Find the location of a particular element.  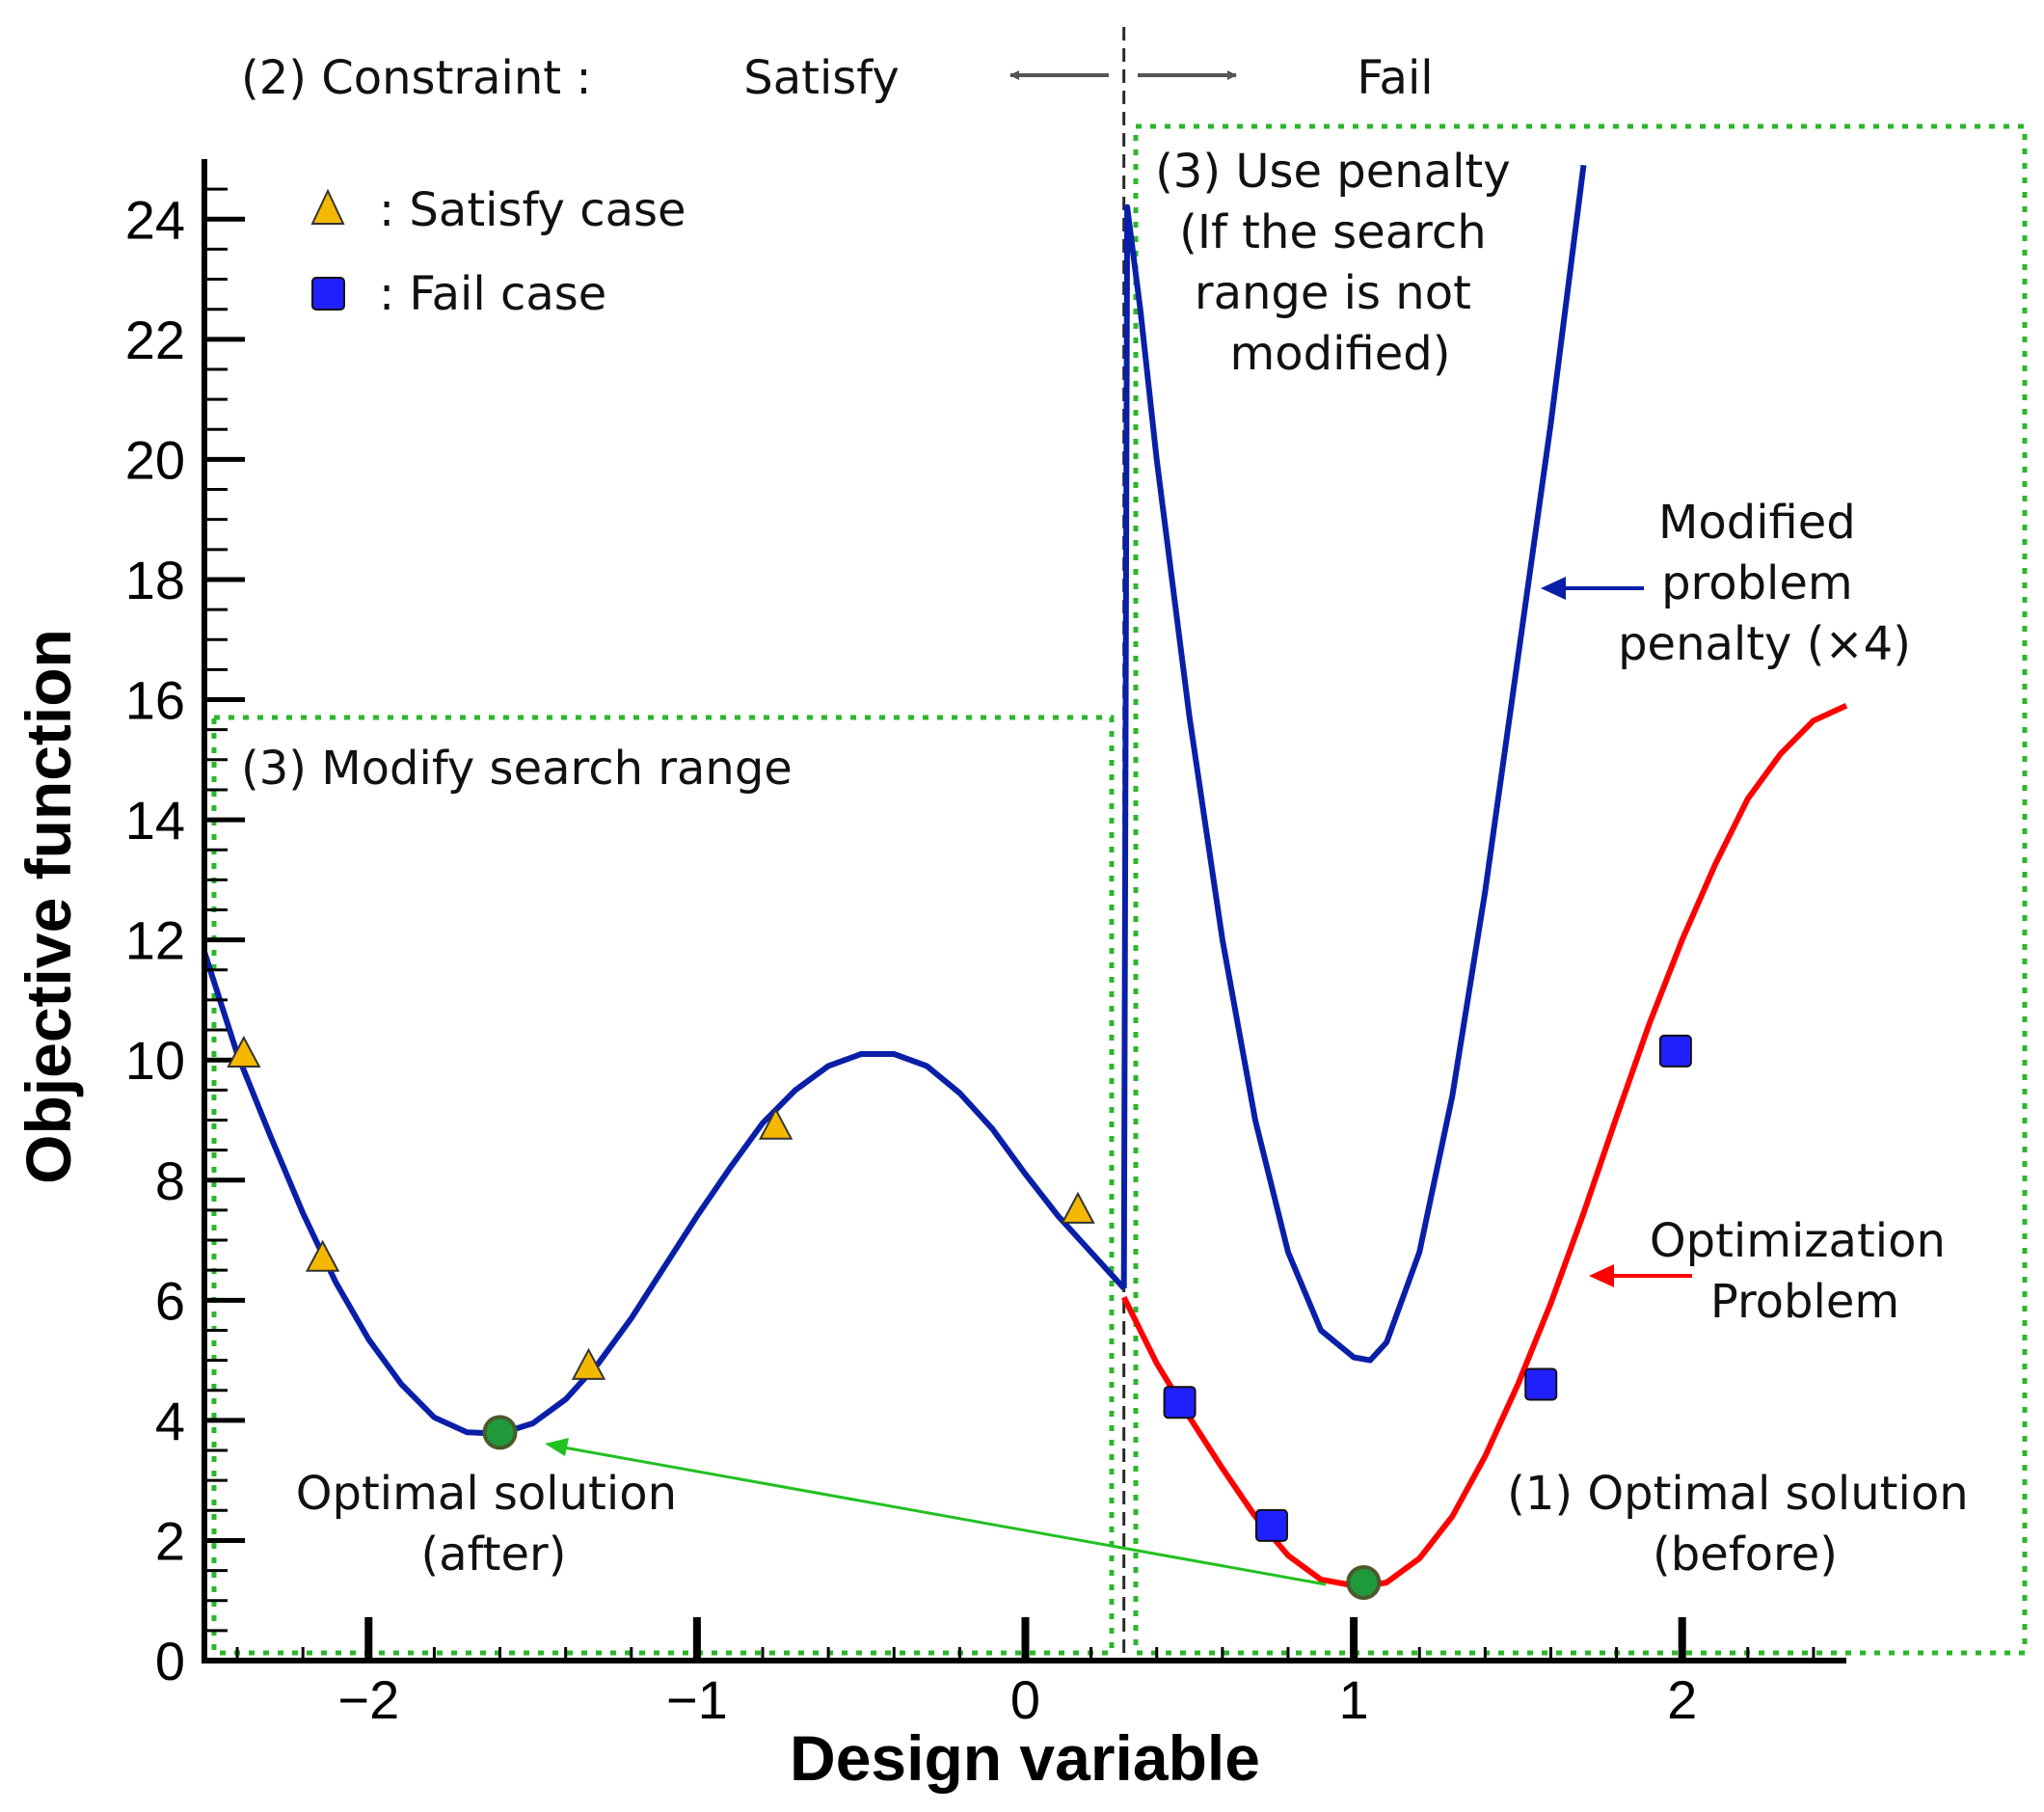

y-tick-label: 24 is located at coordinates (155, 219).